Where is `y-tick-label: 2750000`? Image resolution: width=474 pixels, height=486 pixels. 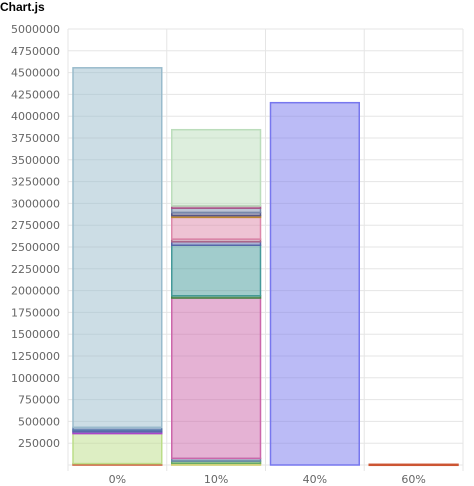
y-tick-label: 2750000 is located at coordinates (35, 225).